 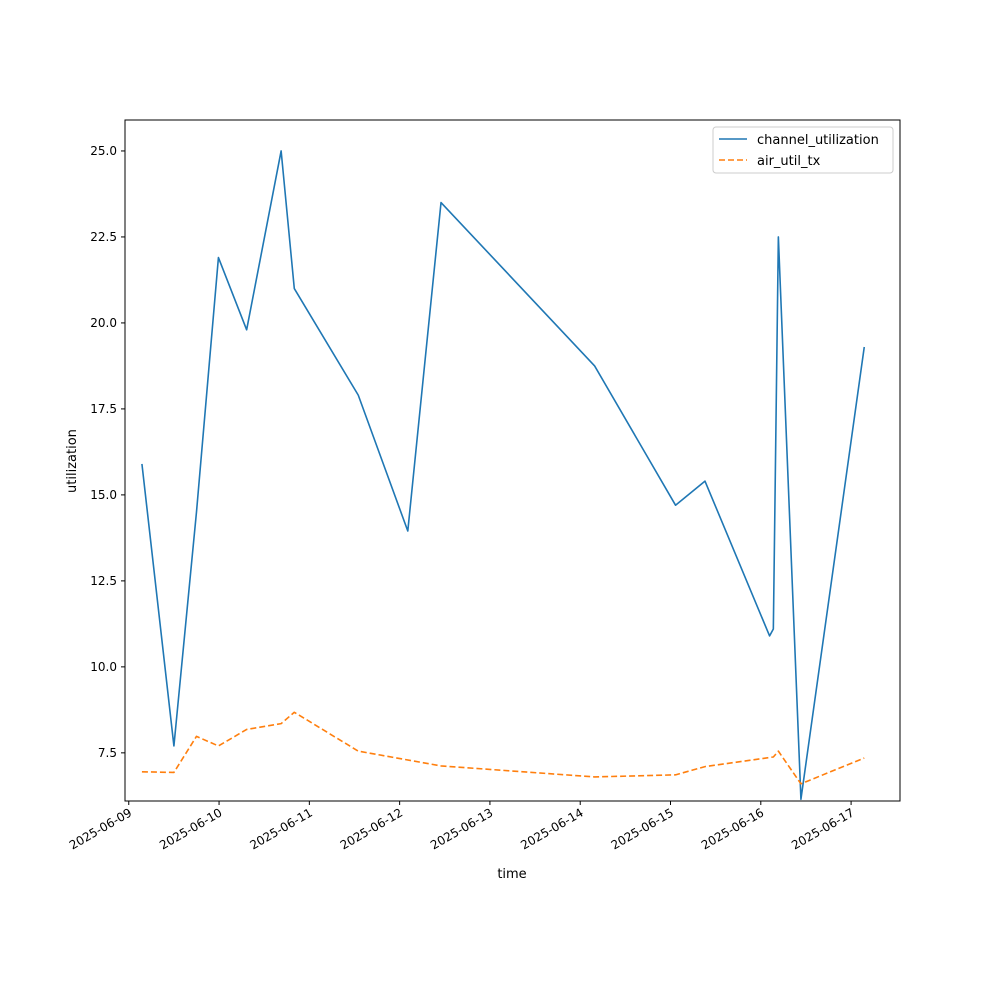 I want to click on legend-box, so click(x=803, y=150).